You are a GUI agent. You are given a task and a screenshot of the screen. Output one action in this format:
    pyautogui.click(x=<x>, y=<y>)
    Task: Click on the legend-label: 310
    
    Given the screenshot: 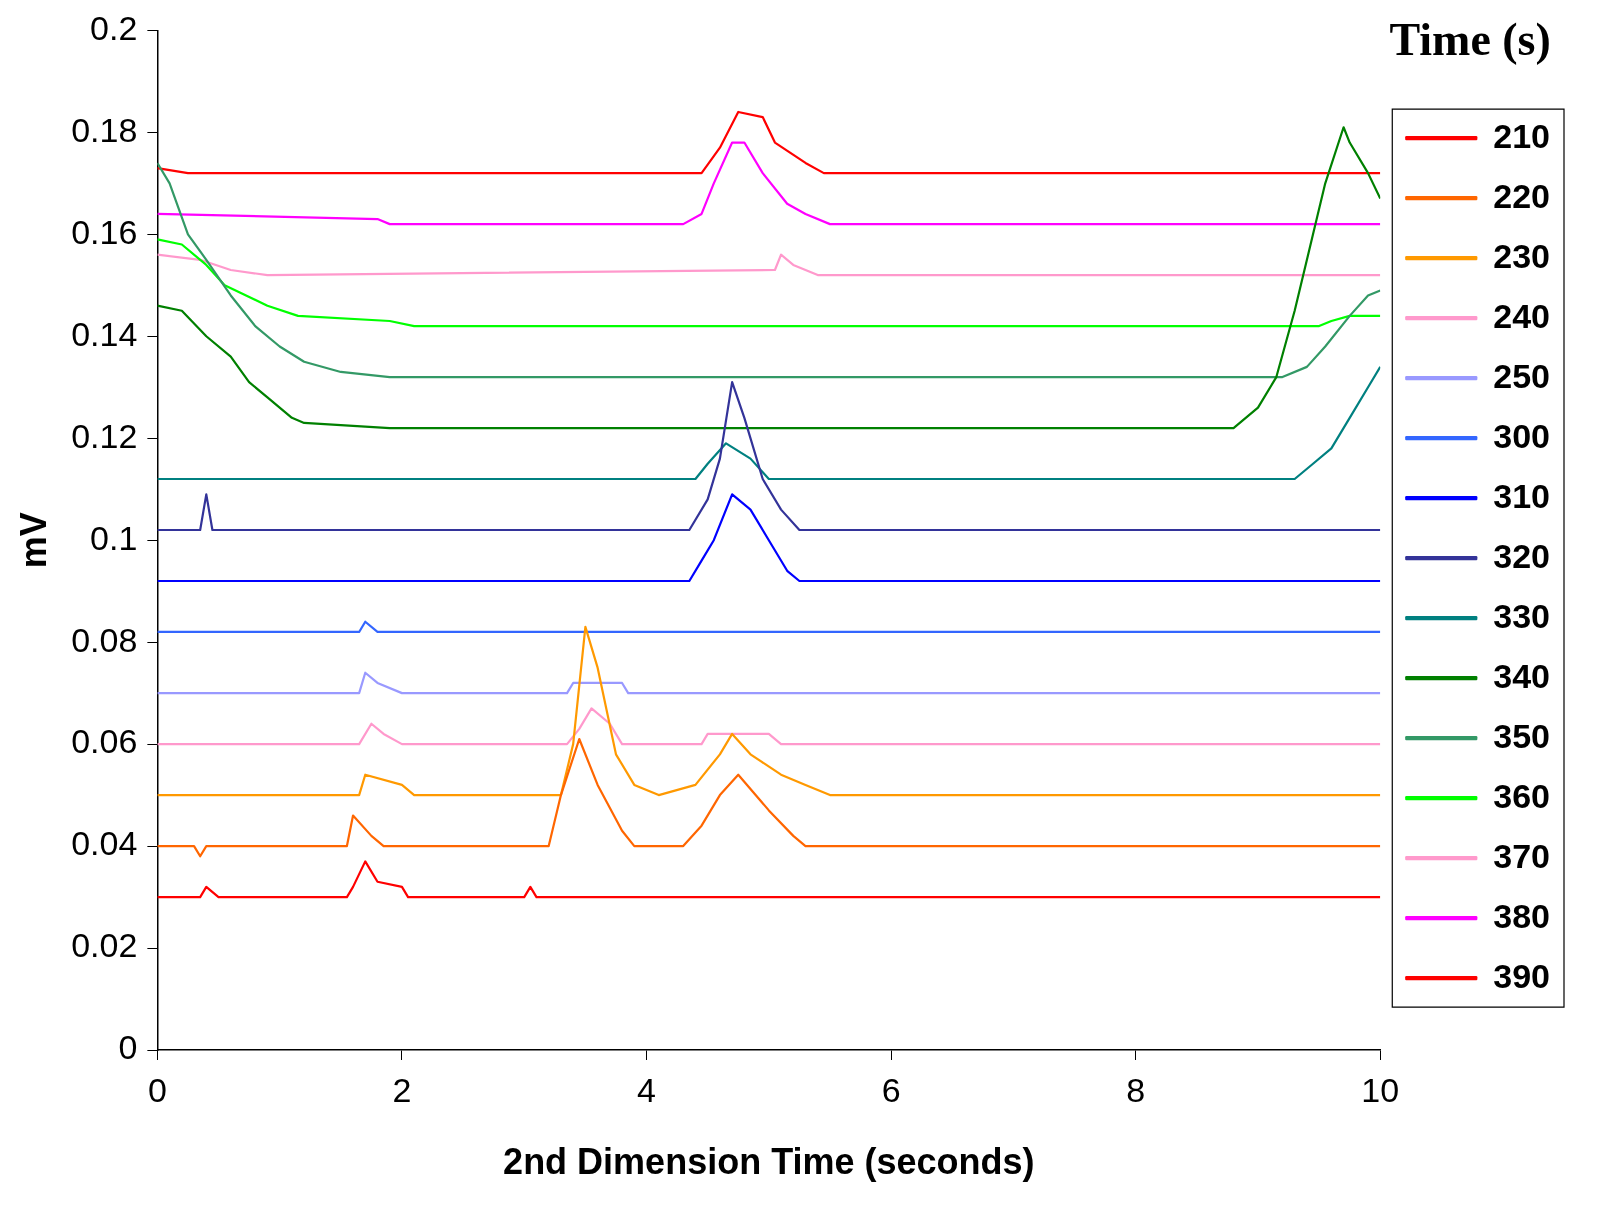 What is the action you would take?
    pyautogui.click(x=1522, y=495)
    